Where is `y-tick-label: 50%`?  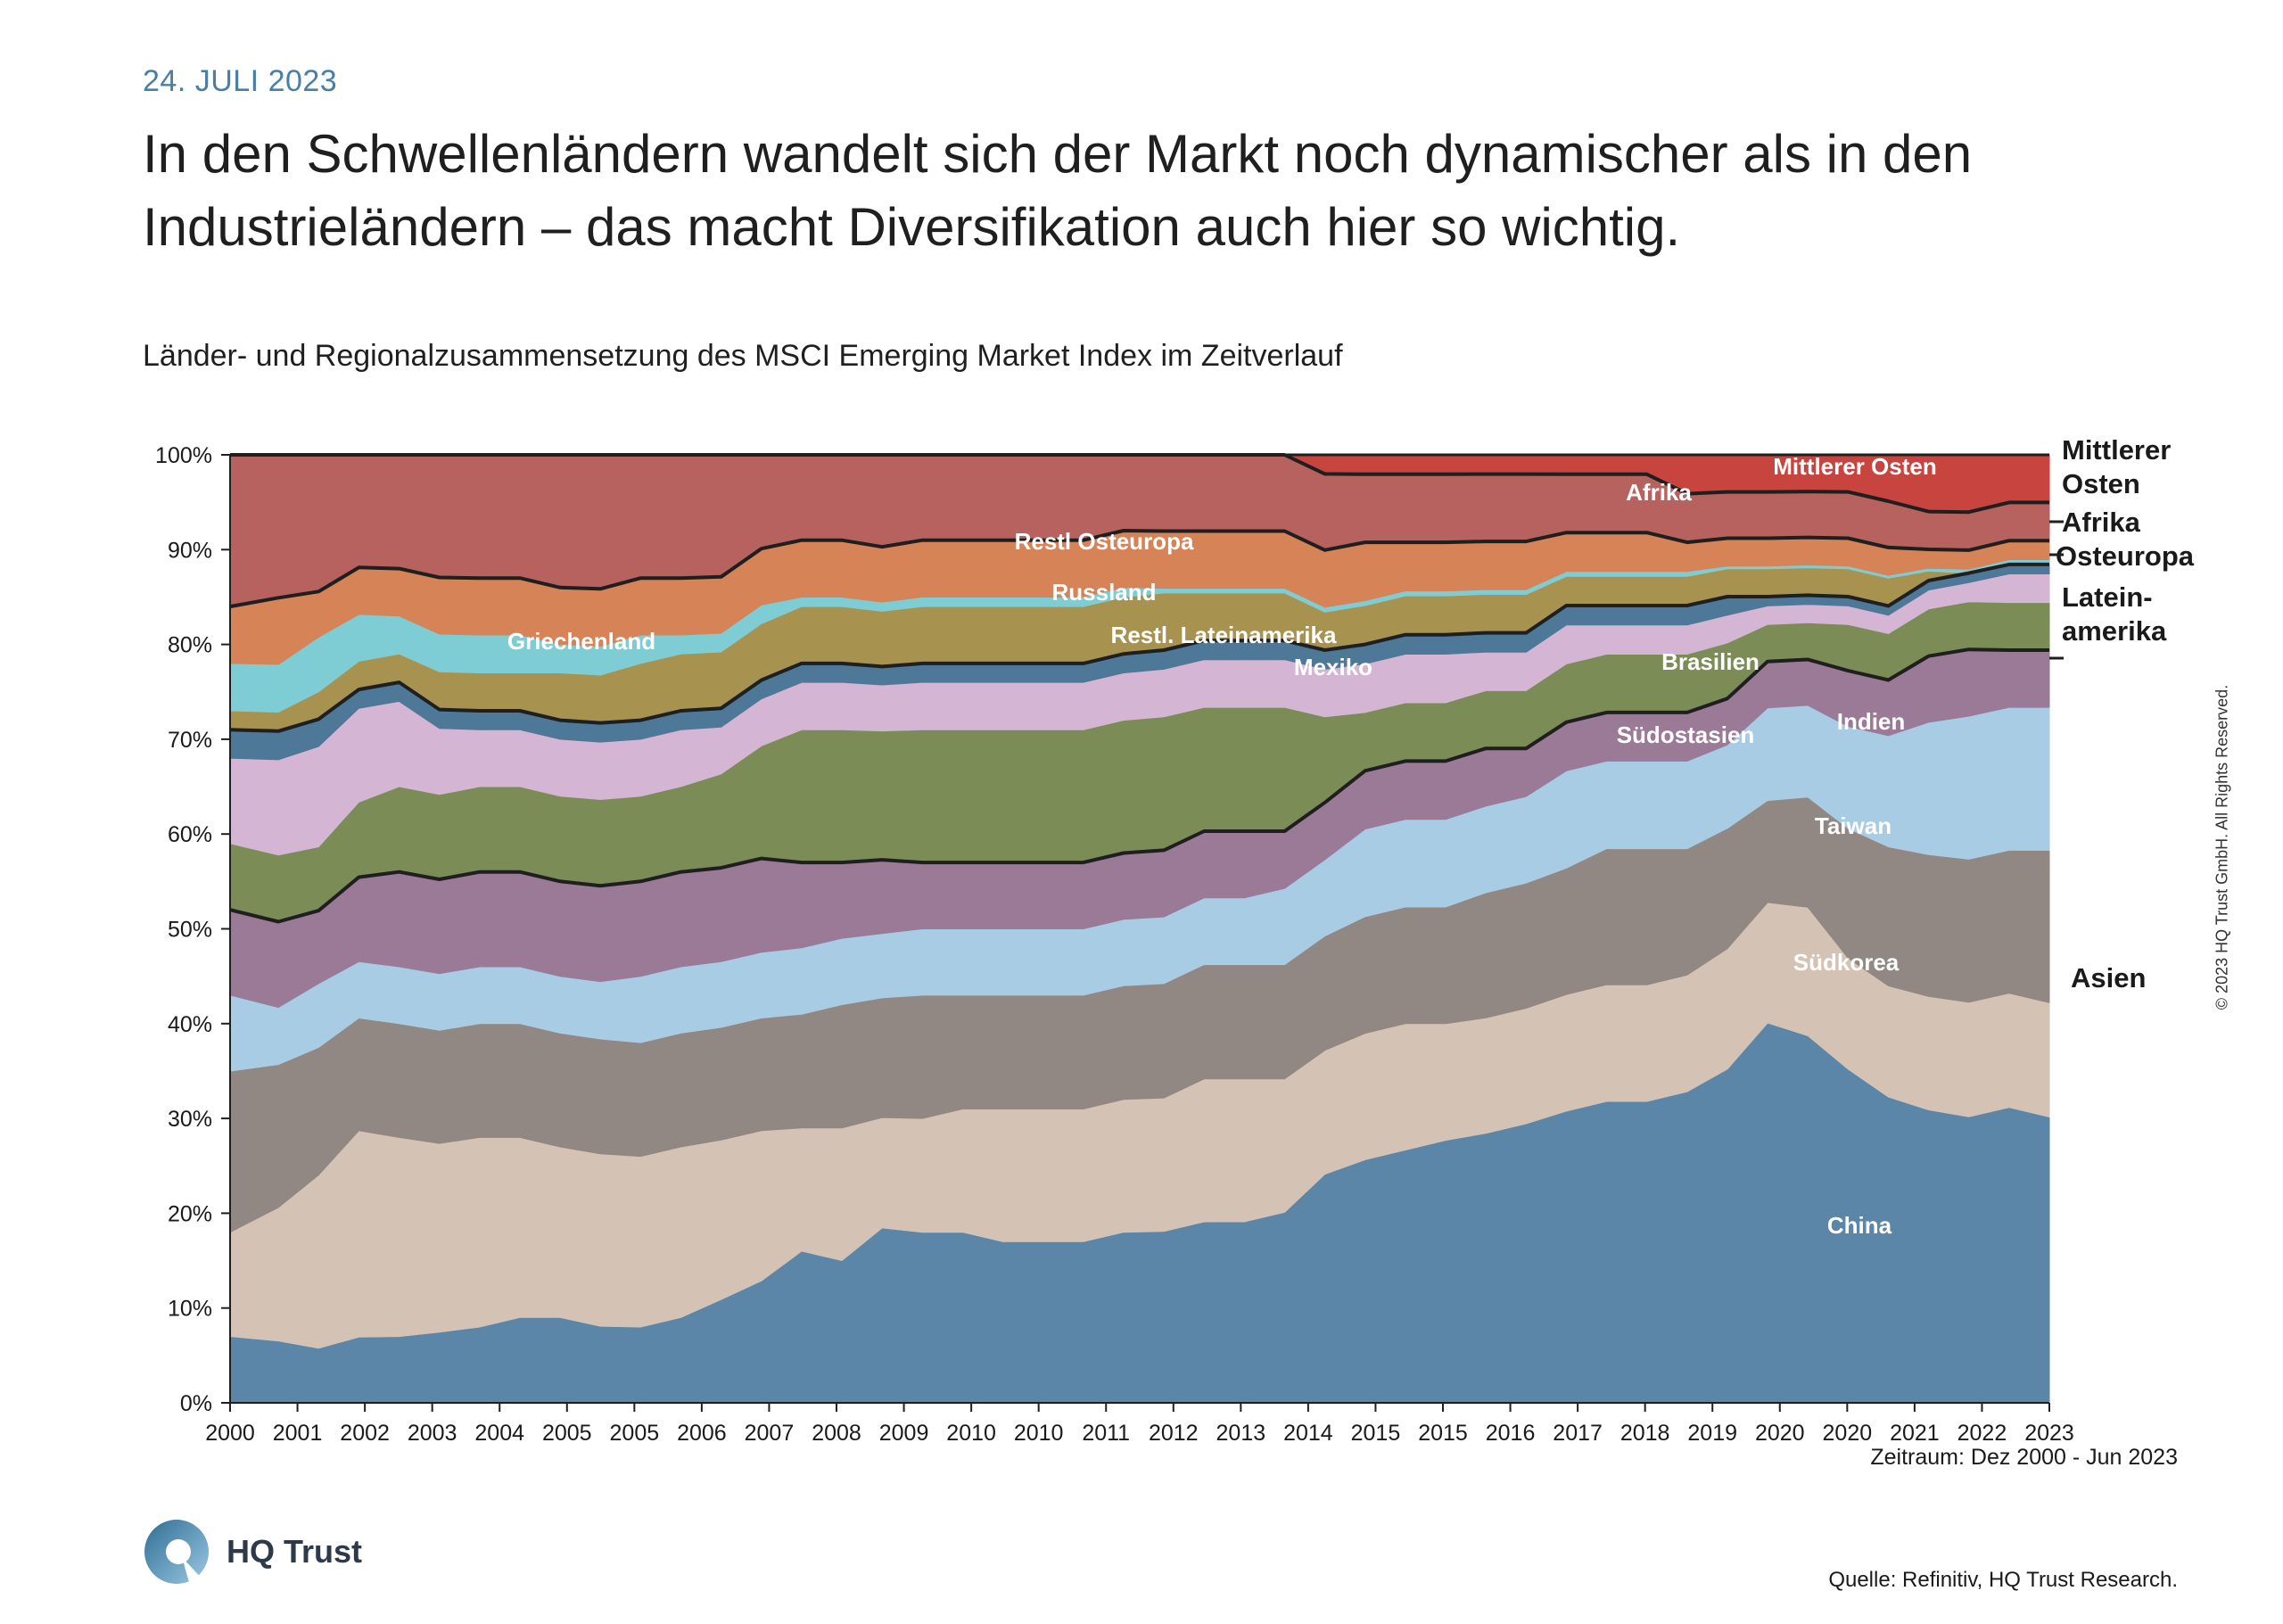
y-tick-label: 50% is located at coordinates (190, 930).